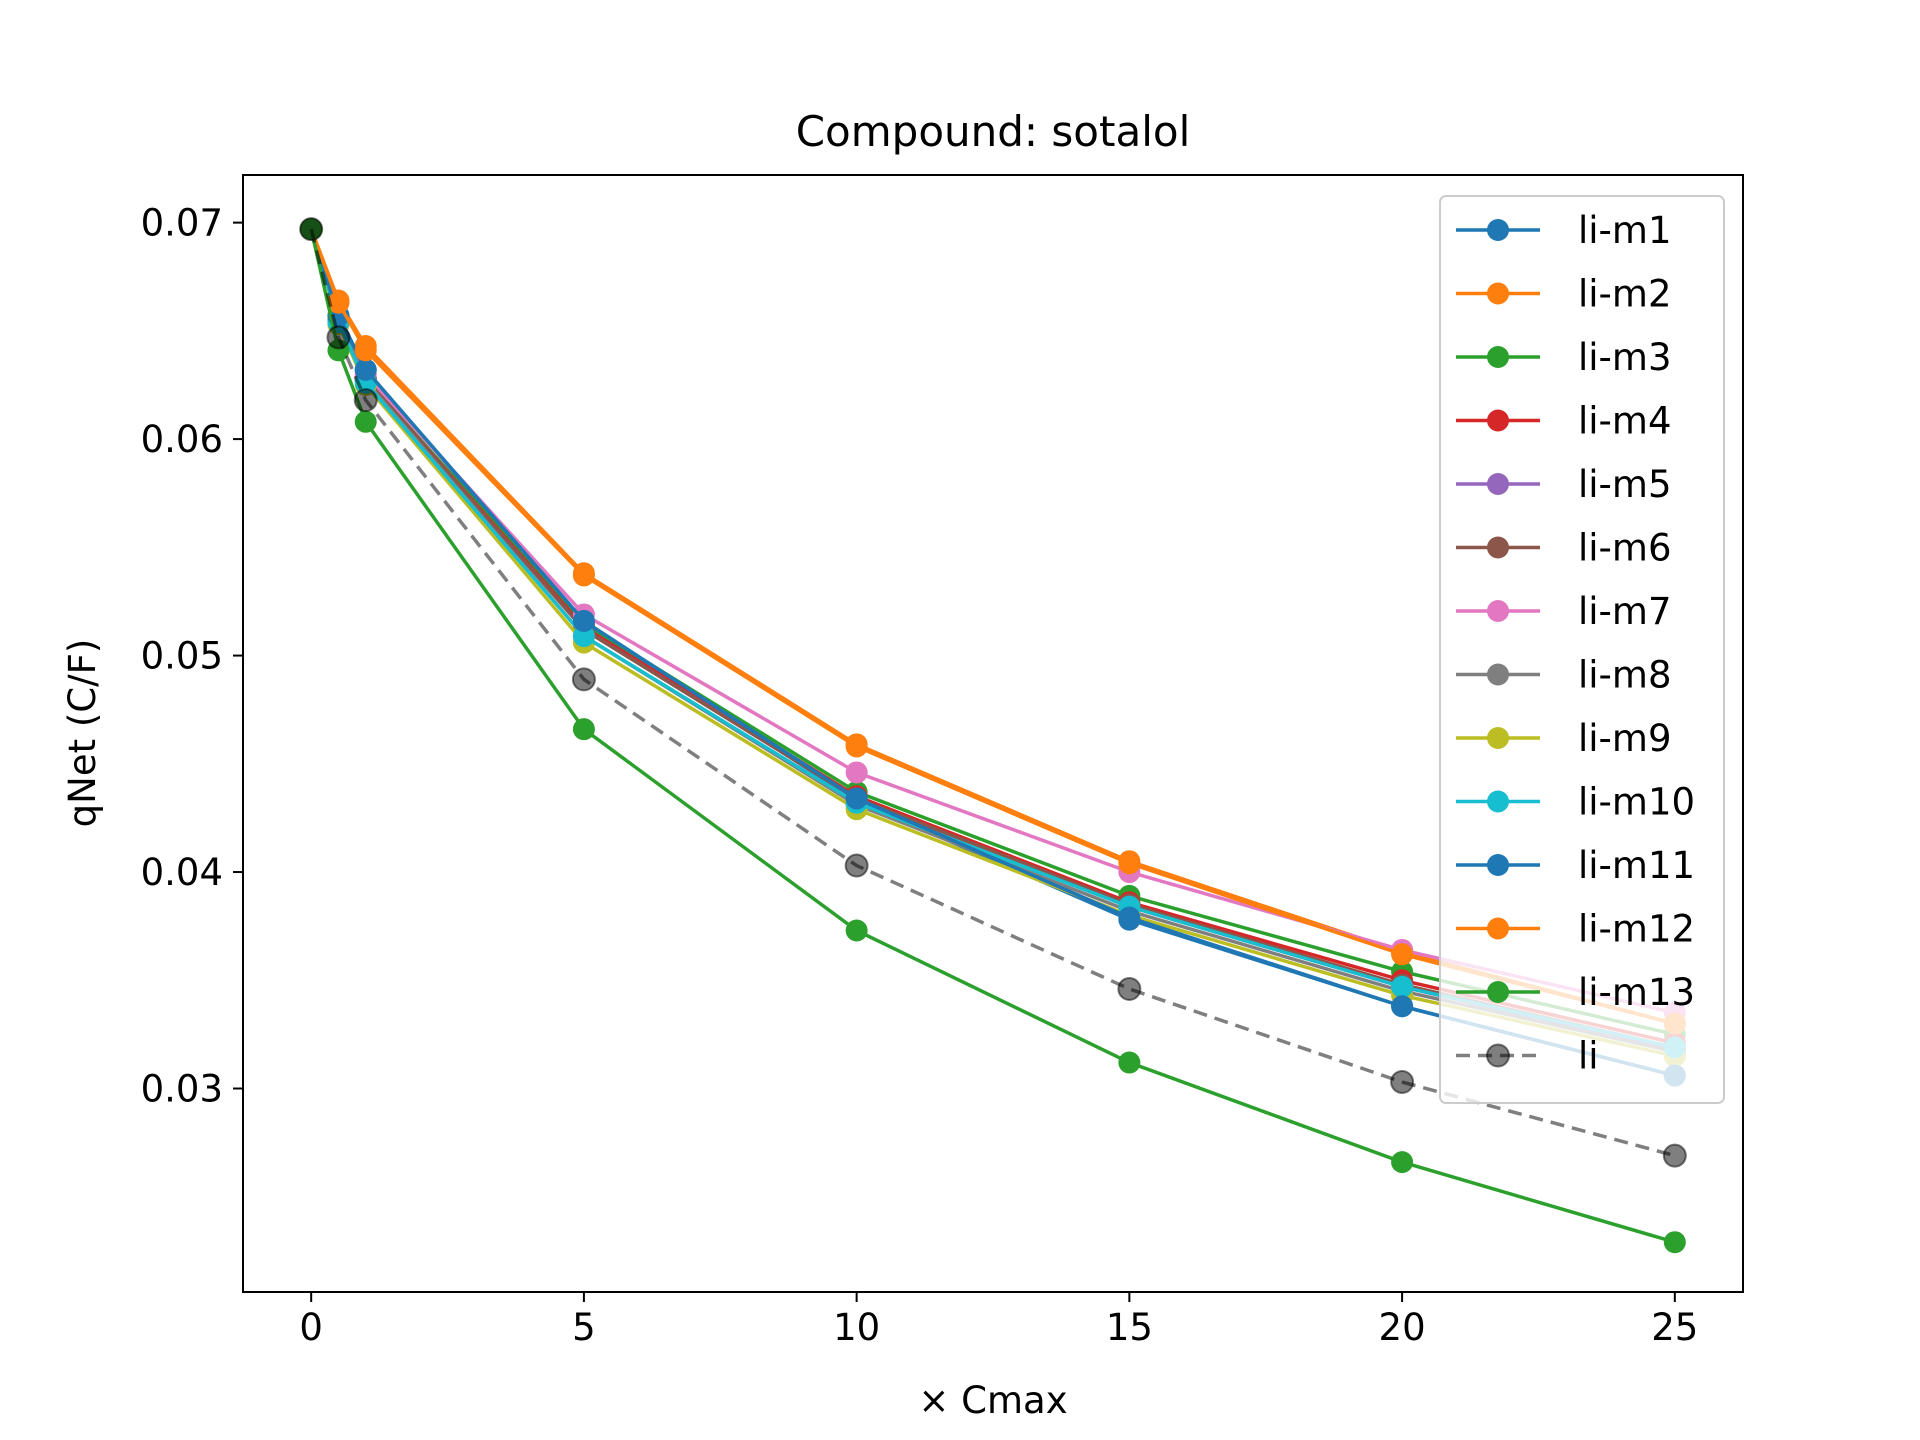 The image size is (1920, 1440). What do you see at coordinates (856, 1327) in the screenshot?
I see `x-tick-label: 10` at bounding box center [856, 1327].